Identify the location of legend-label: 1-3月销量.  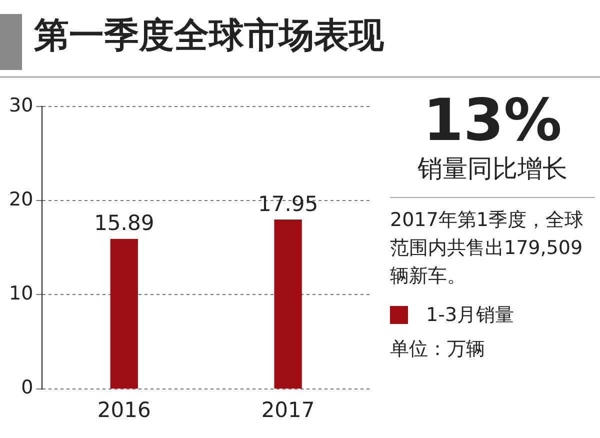
(470, 315).